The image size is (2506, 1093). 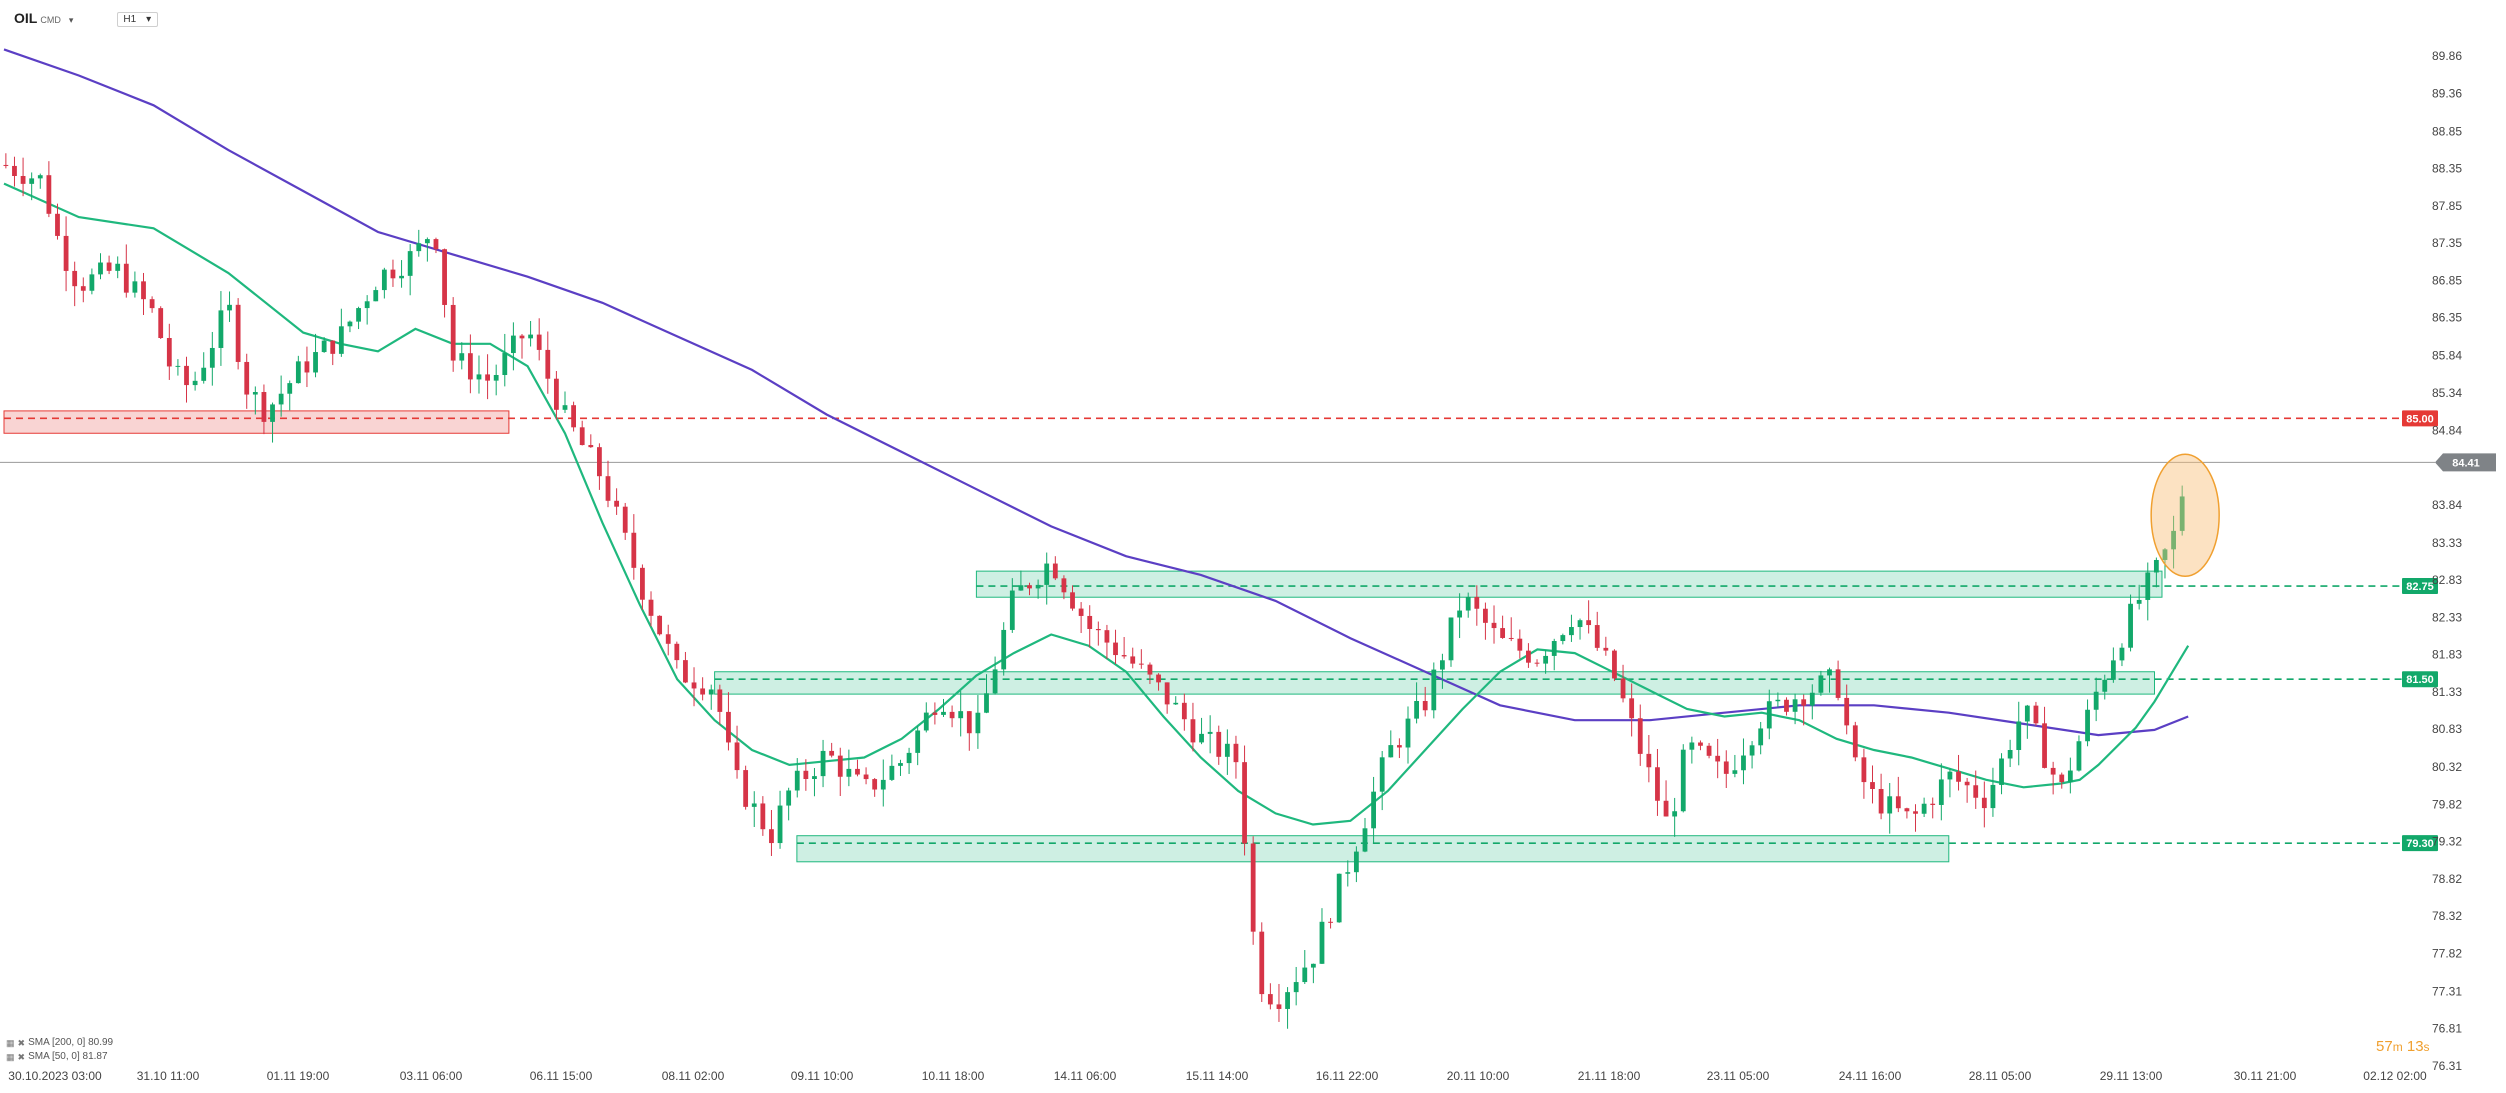 I want to click on y-tick-label-10: 84.84, so click(x=2447, y=430).